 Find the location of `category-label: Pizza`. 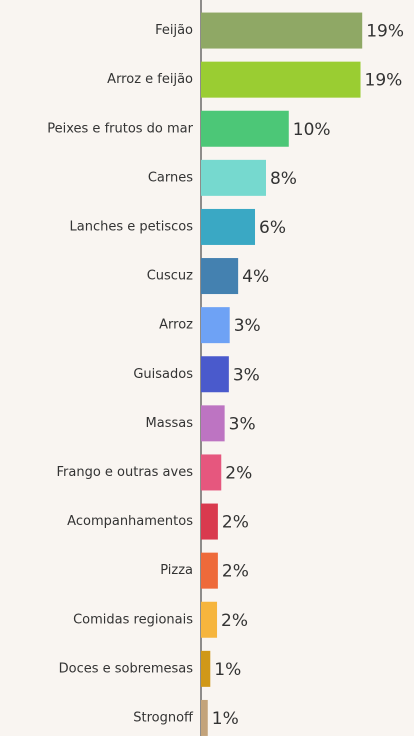

category-label: Pizza is located at coordinates (176, 570).